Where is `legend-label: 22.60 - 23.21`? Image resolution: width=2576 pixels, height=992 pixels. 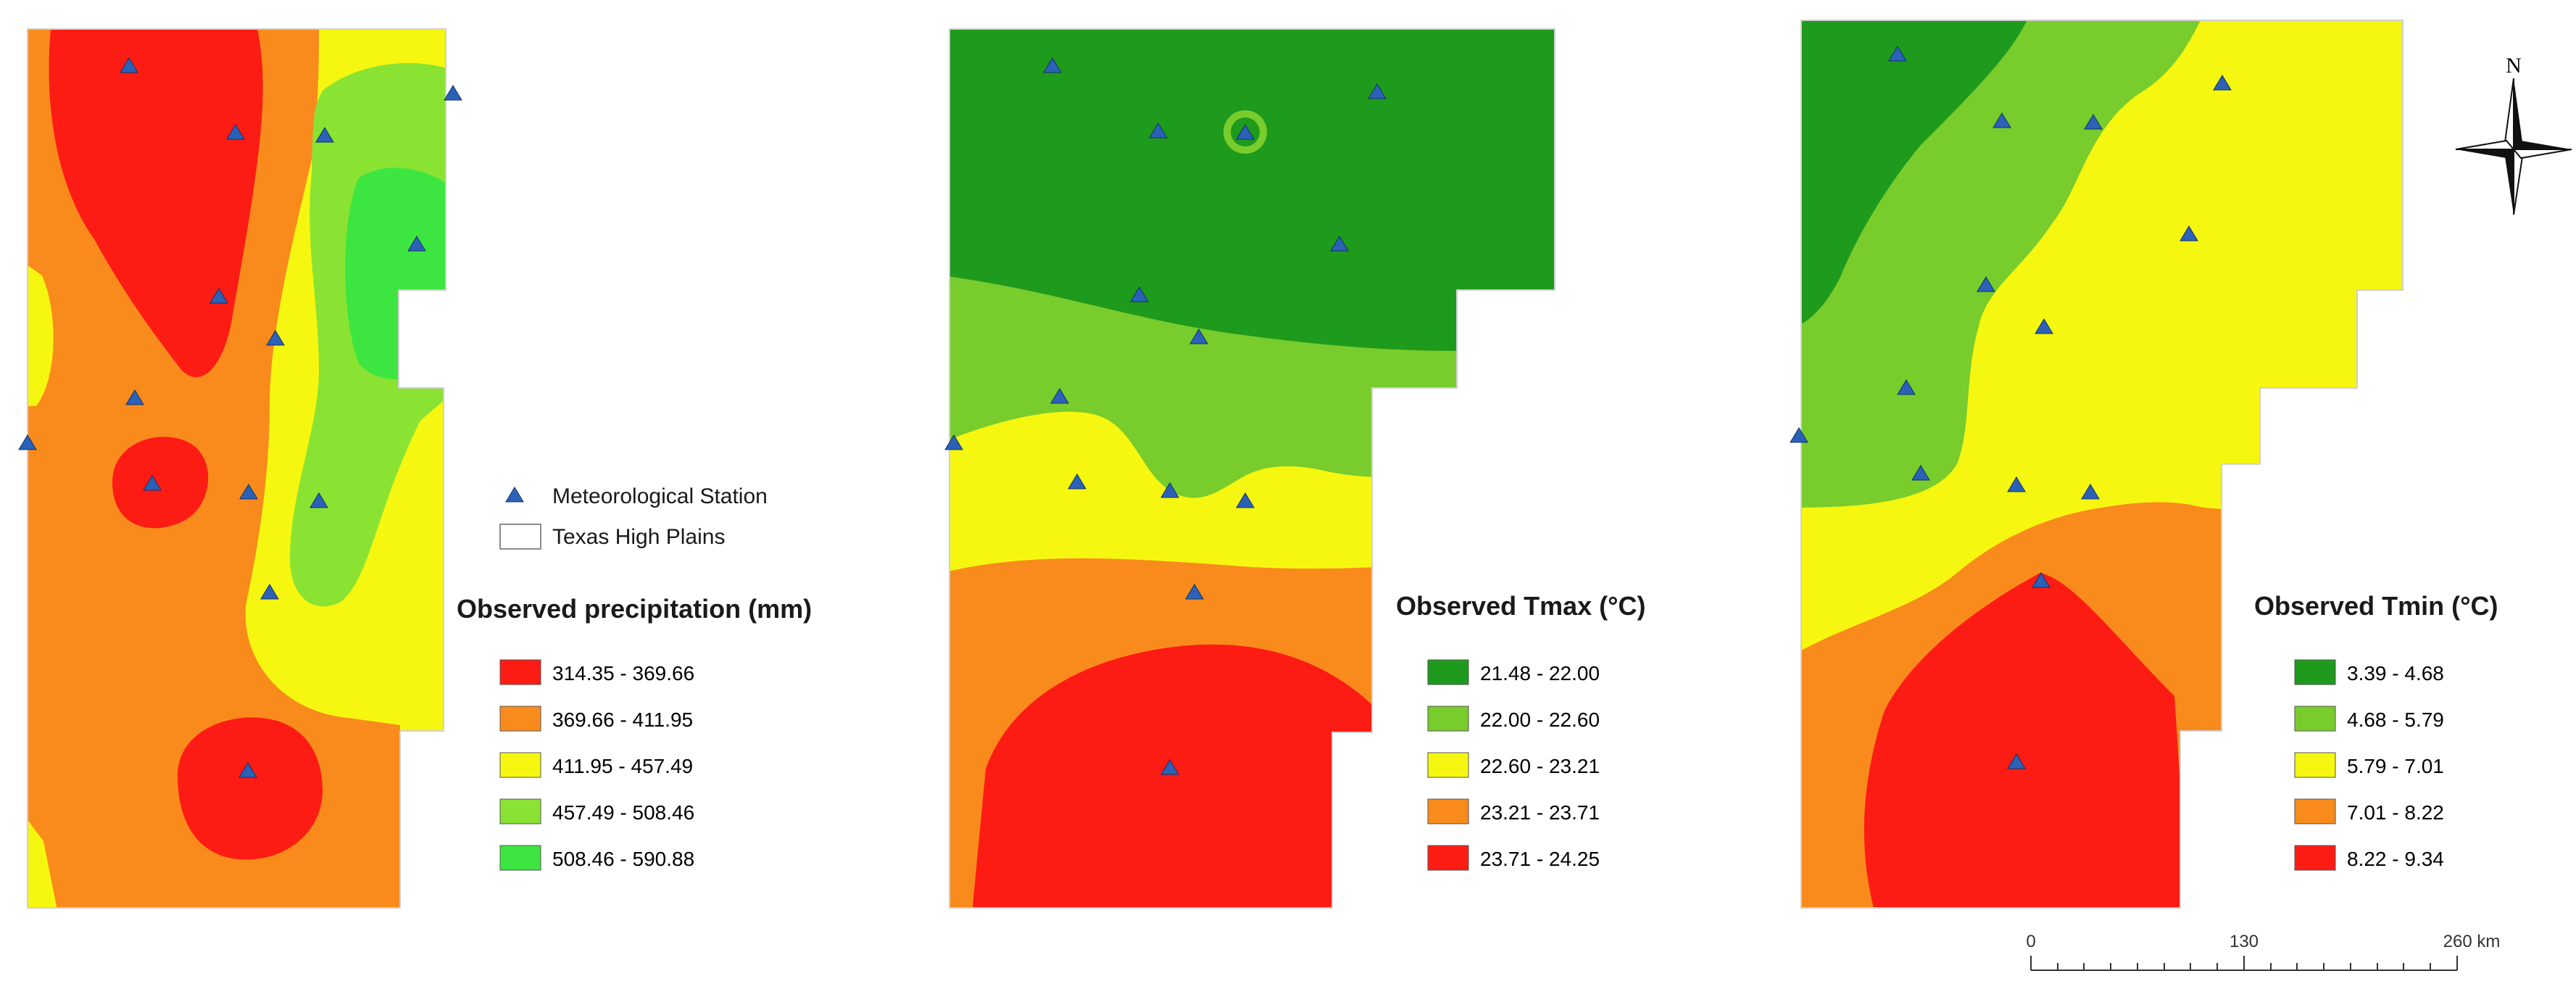 legend-label: 22.60 - 23.21 is located at coordinates (1540, 766).